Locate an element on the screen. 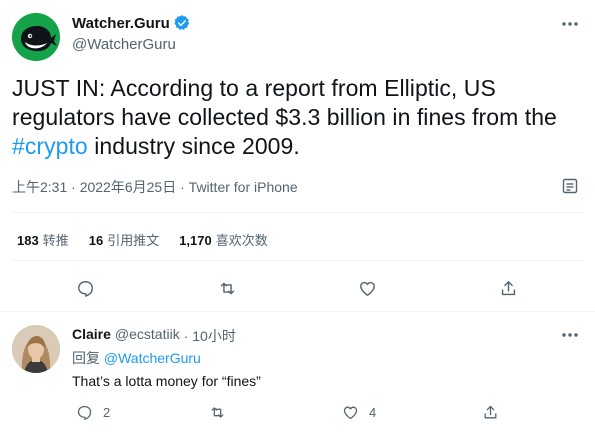  likes-stat: 1,170 喜欢次数 is located at coordinates (223, 239).